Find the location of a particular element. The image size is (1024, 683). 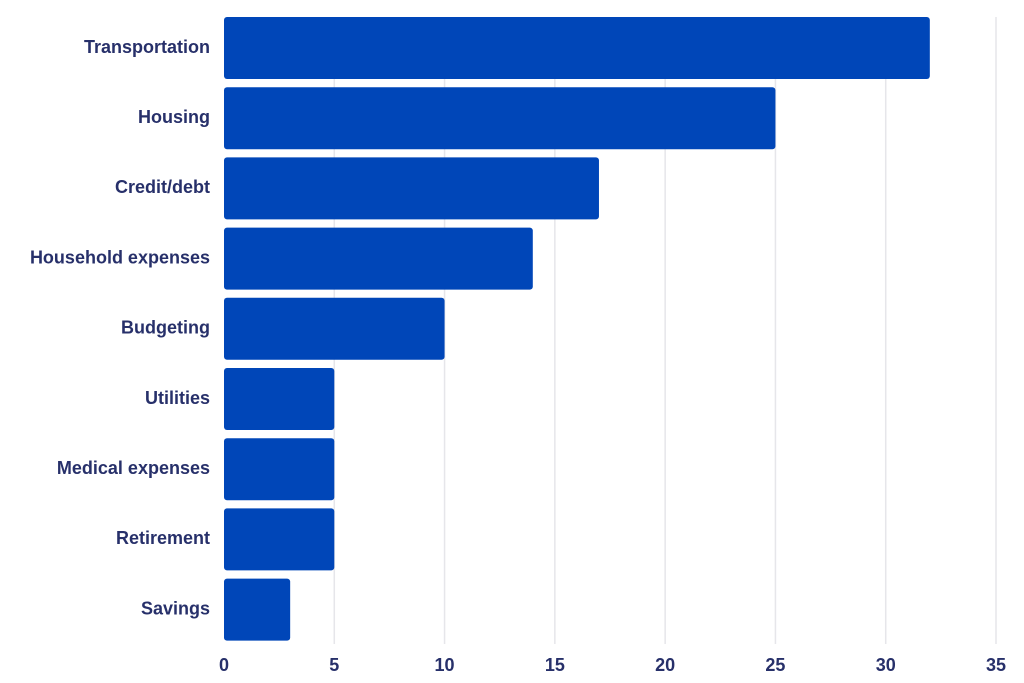

bar-savings is located at coordinates (257, 609).